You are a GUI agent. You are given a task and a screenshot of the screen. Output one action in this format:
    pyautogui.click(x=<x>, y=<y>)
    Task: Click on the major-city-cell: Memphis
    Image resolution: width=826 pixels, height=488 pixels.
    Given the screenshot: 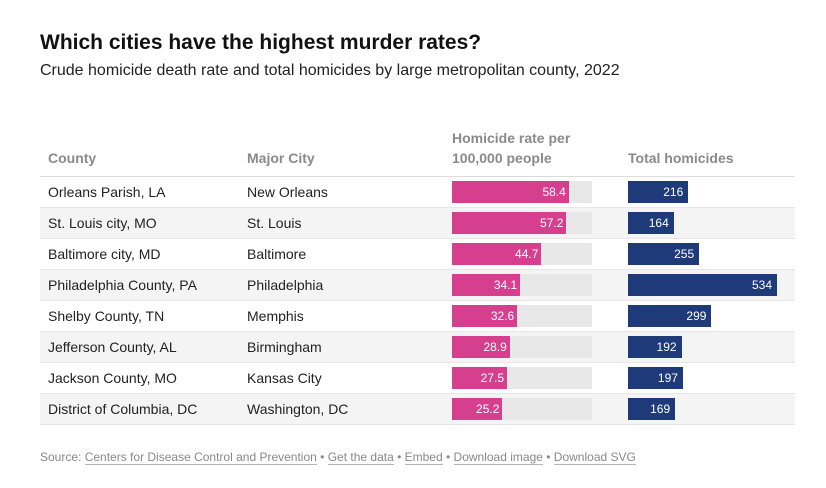 What is the action you would take?
    pyautogui.click(x=349, y=316)
    